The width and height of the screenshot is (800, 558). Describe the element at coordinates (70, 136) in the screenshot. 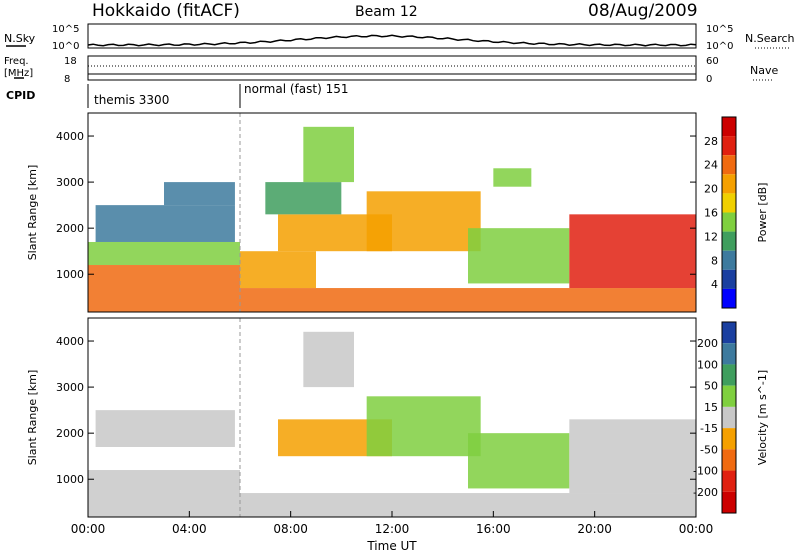

I see `power-panel-ytick-label-3: 4000` at that location.